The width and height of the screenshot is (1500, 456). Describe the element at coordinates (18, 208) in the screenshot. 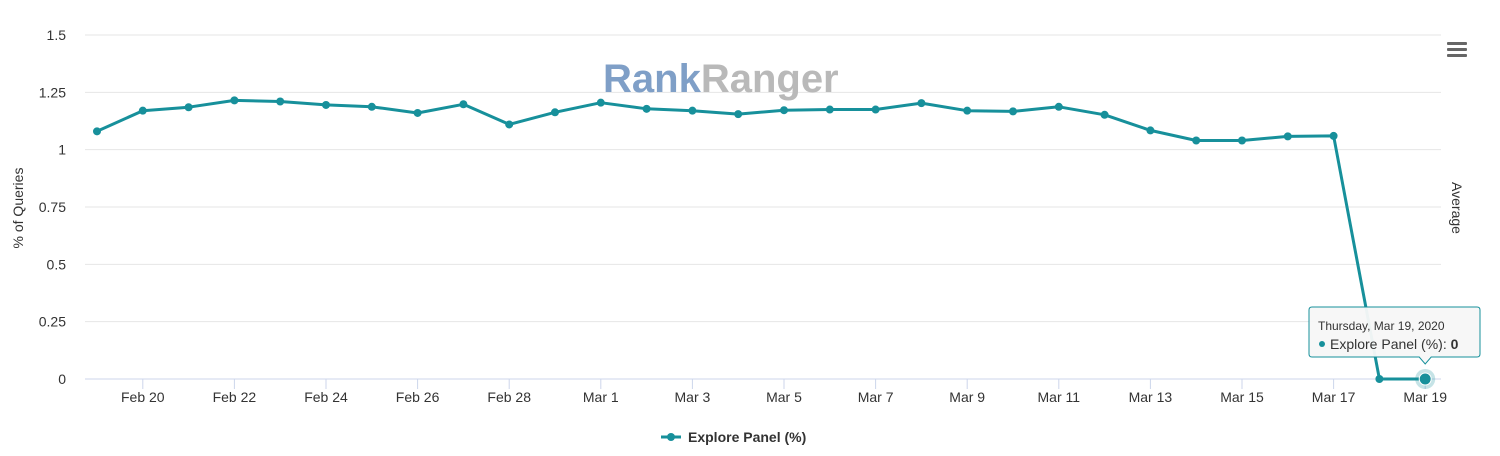

I see `y-axis-title: % of Queries` at that location.